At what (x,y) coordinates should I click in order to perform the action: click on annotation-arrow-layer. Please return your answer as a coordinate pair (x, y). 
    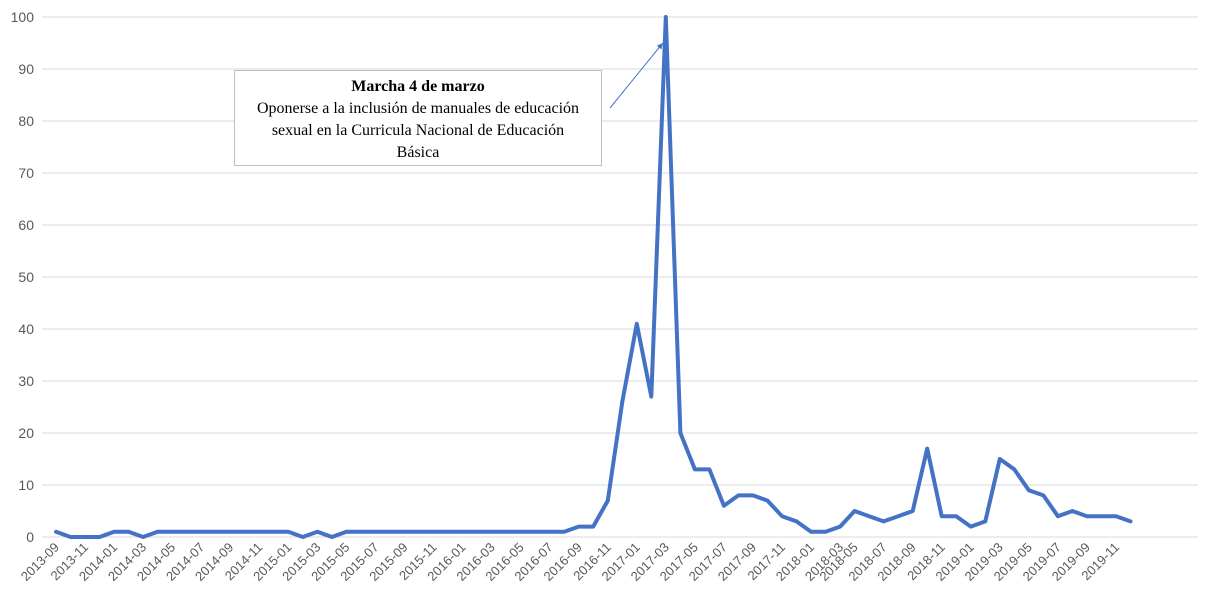
    Looking at the image, I should click on (636, 75).